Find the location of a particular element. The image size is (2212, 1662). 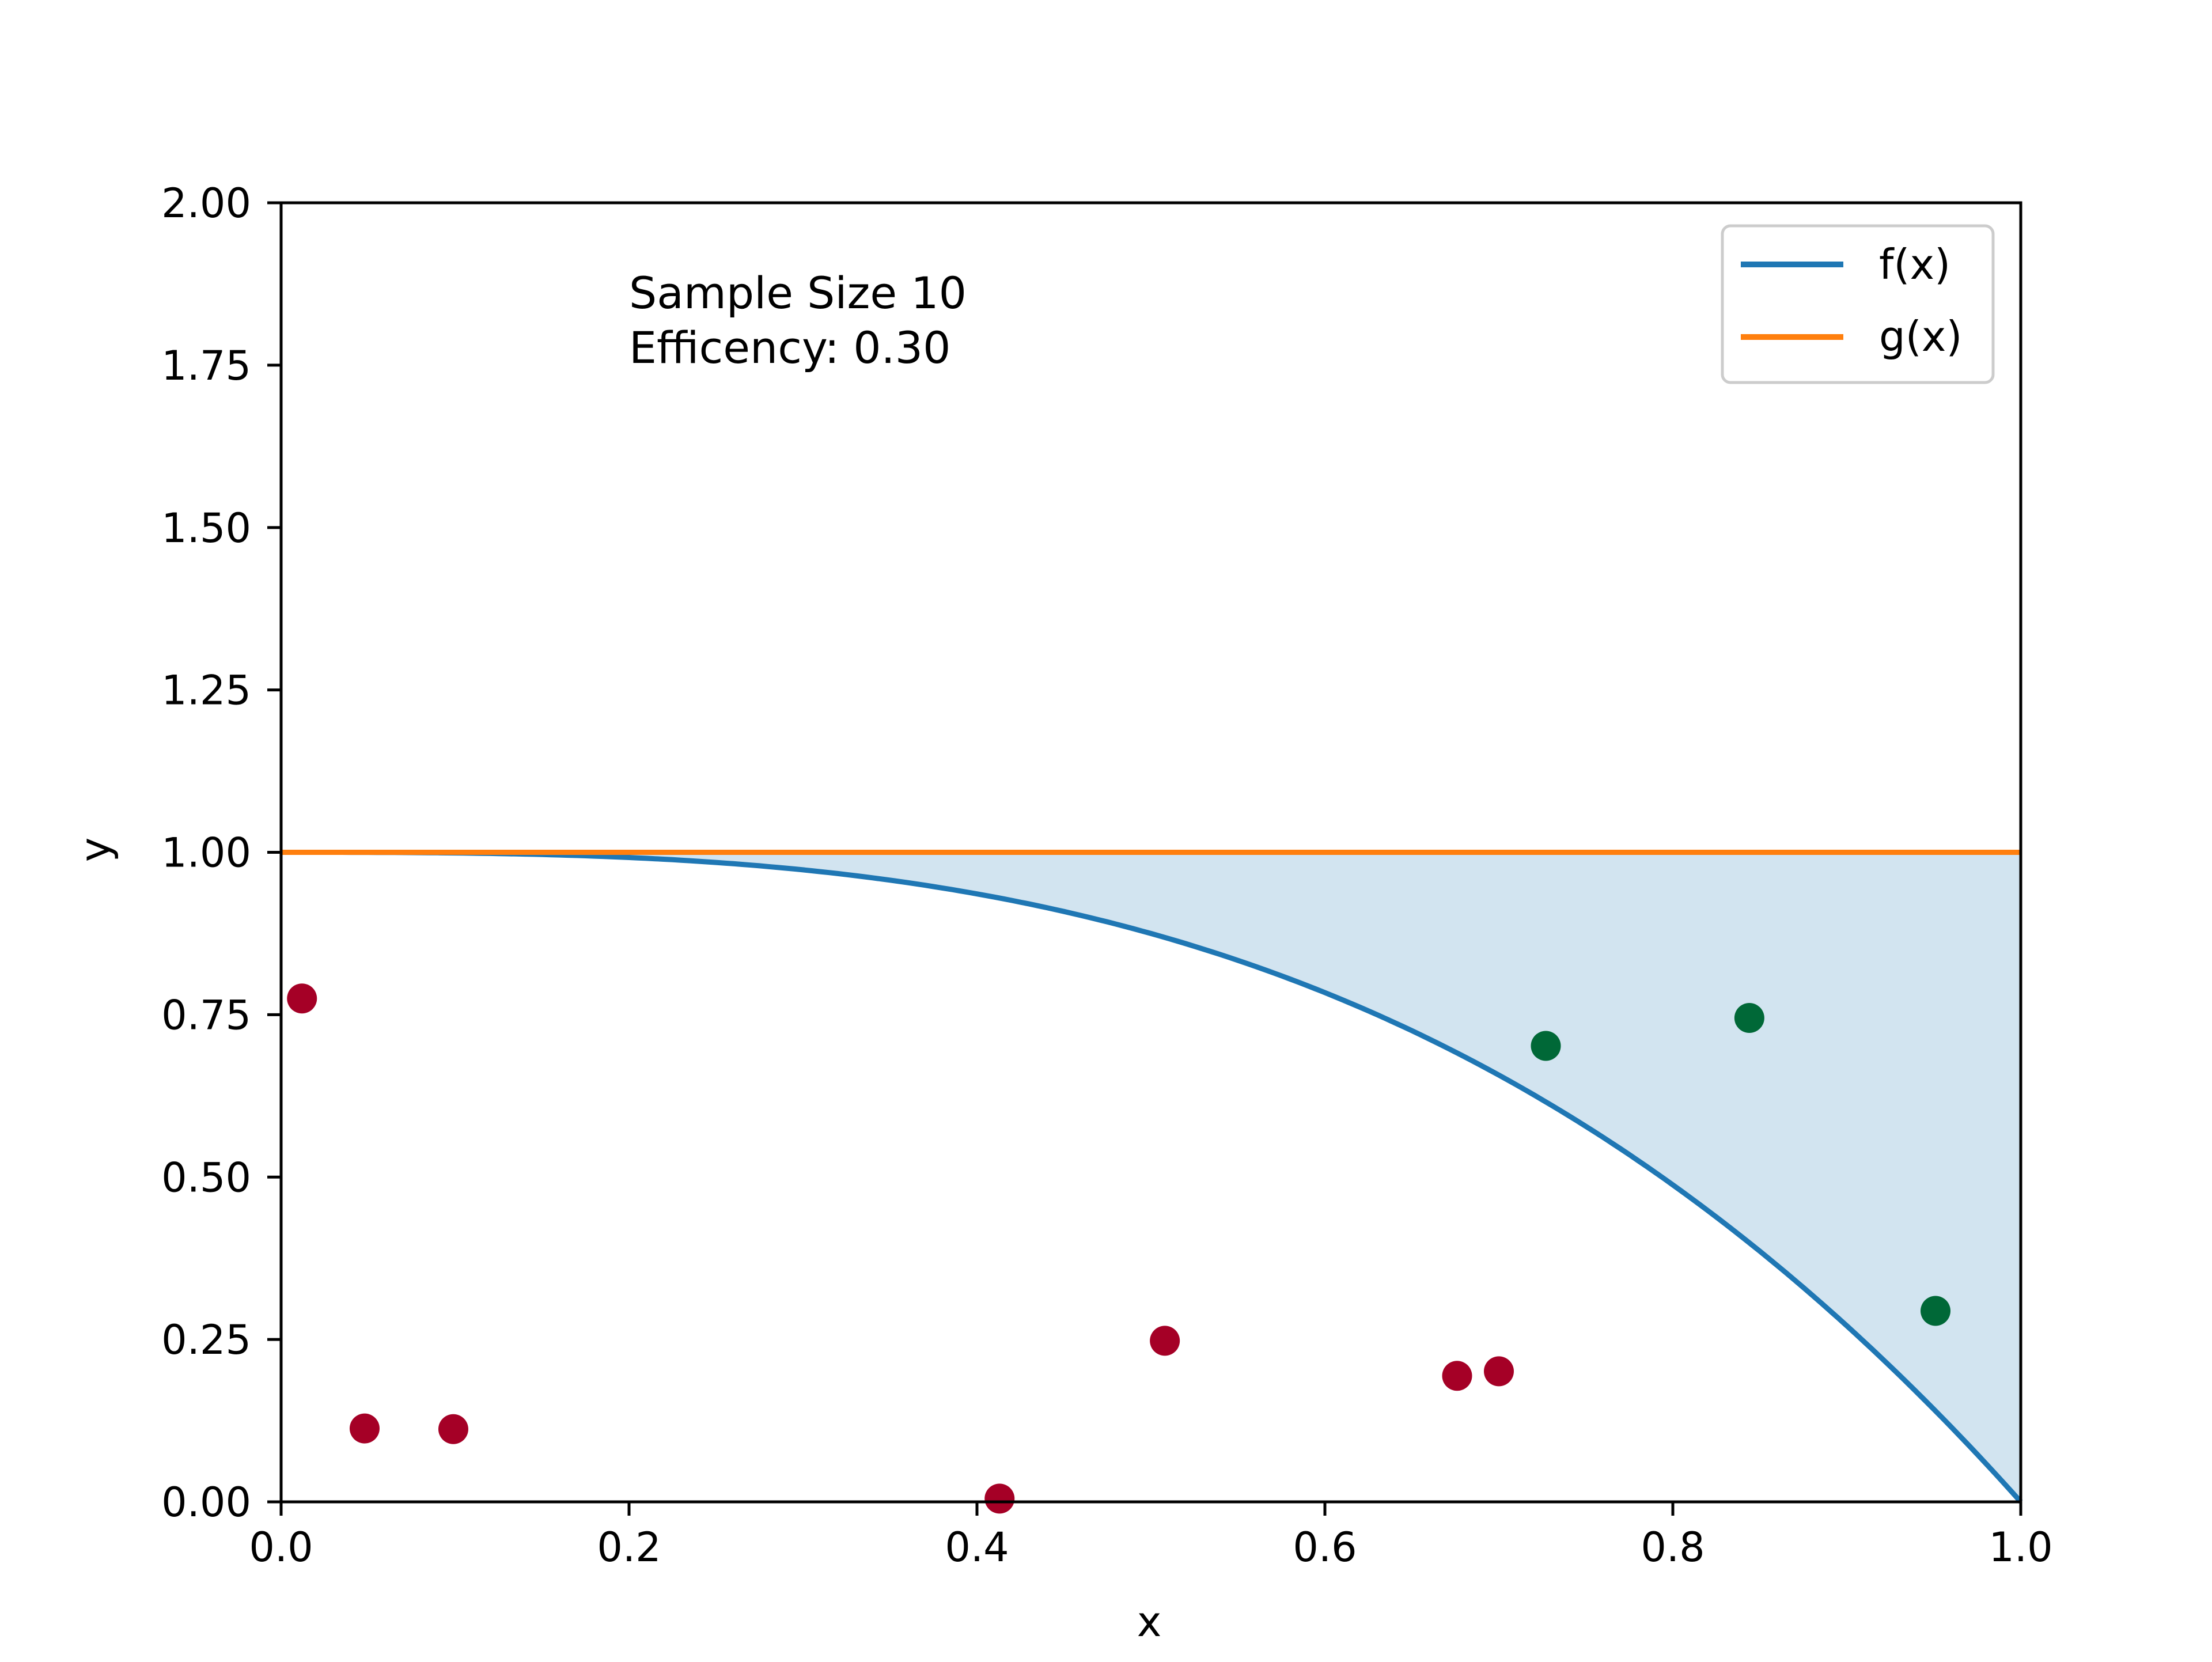

x-axis-label: x is located at coordinates (1149, 1622).